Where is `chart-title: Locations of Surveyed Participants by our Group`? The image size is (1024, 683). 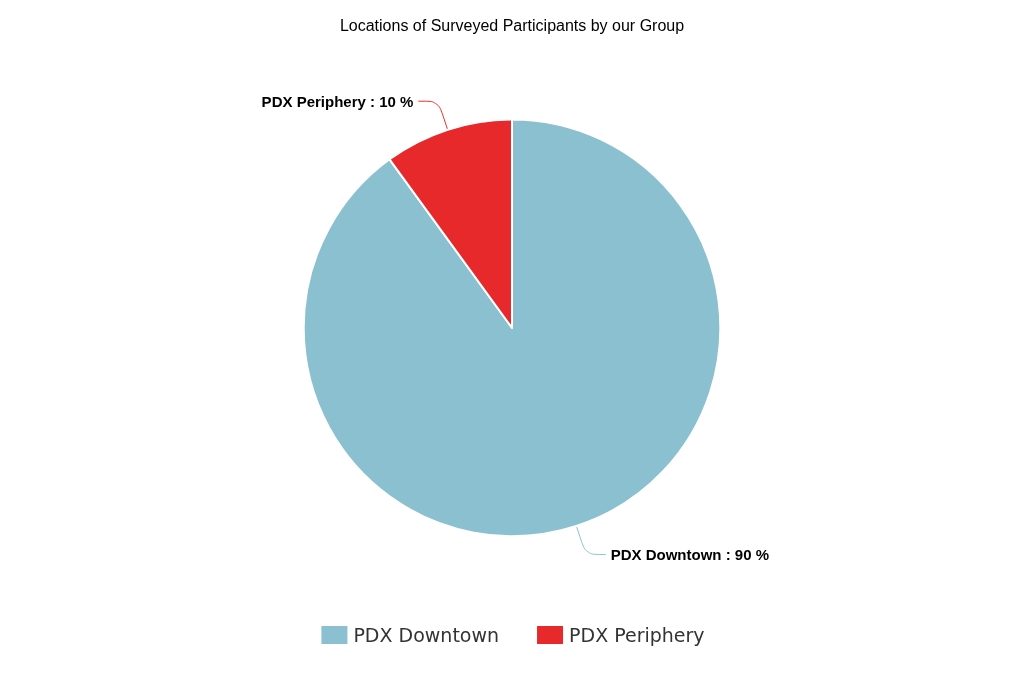 chart-title: Locations of Surveyed Participants by our Group is located at coordinates (512, 25).